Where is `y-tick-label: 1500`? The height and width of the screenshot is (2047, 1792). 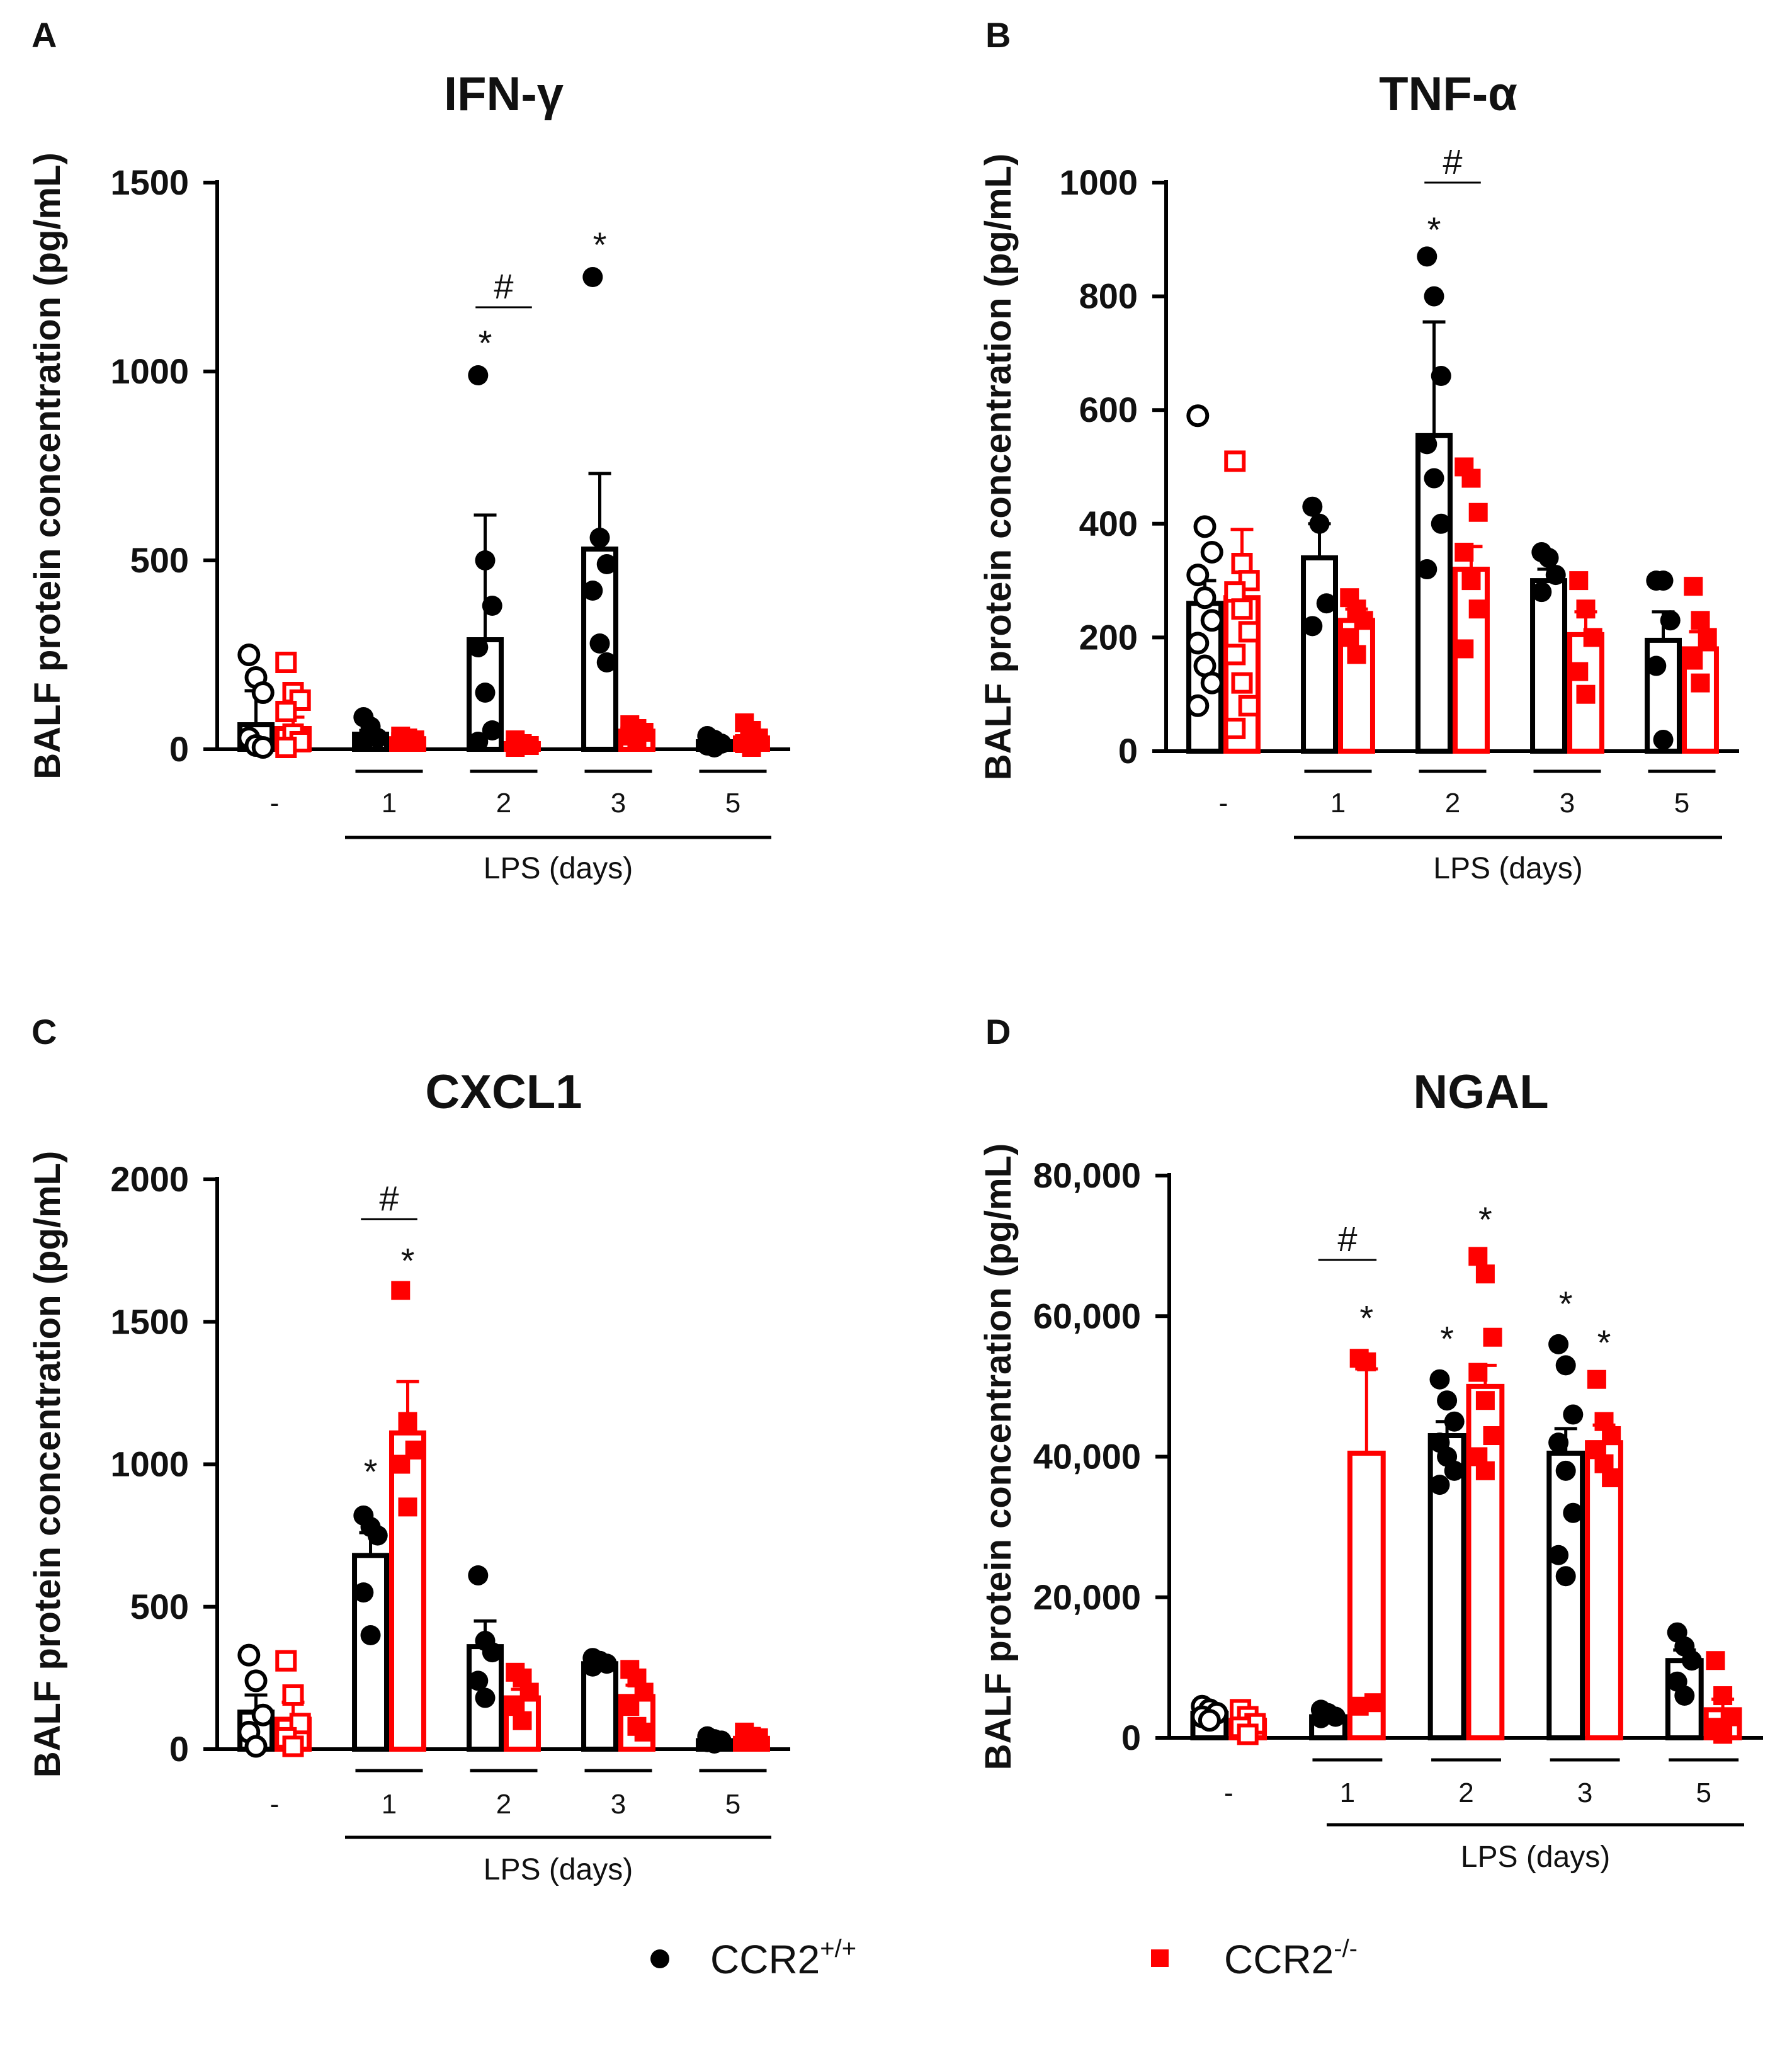
y-tick-label: 1500 is located at coordinates (149, 1321).